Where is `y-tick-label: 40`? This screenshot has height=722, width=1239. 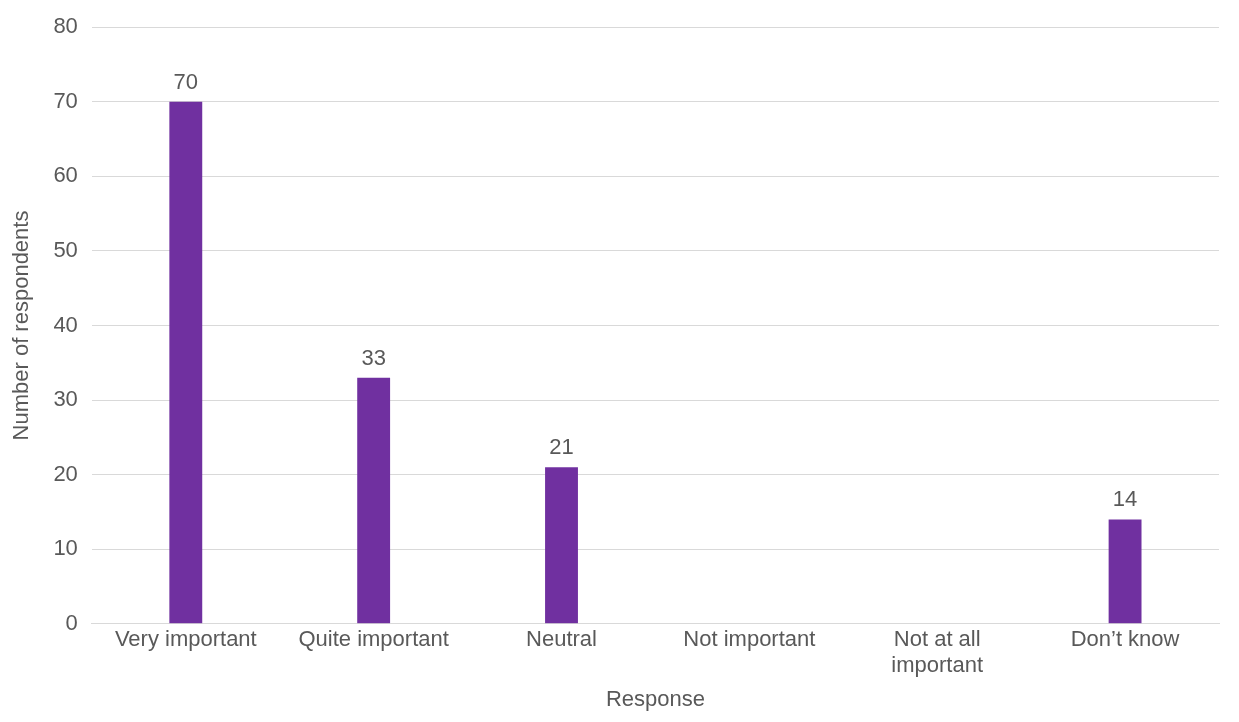 y-tick-label: 40 is located at coordinates (65, 324).